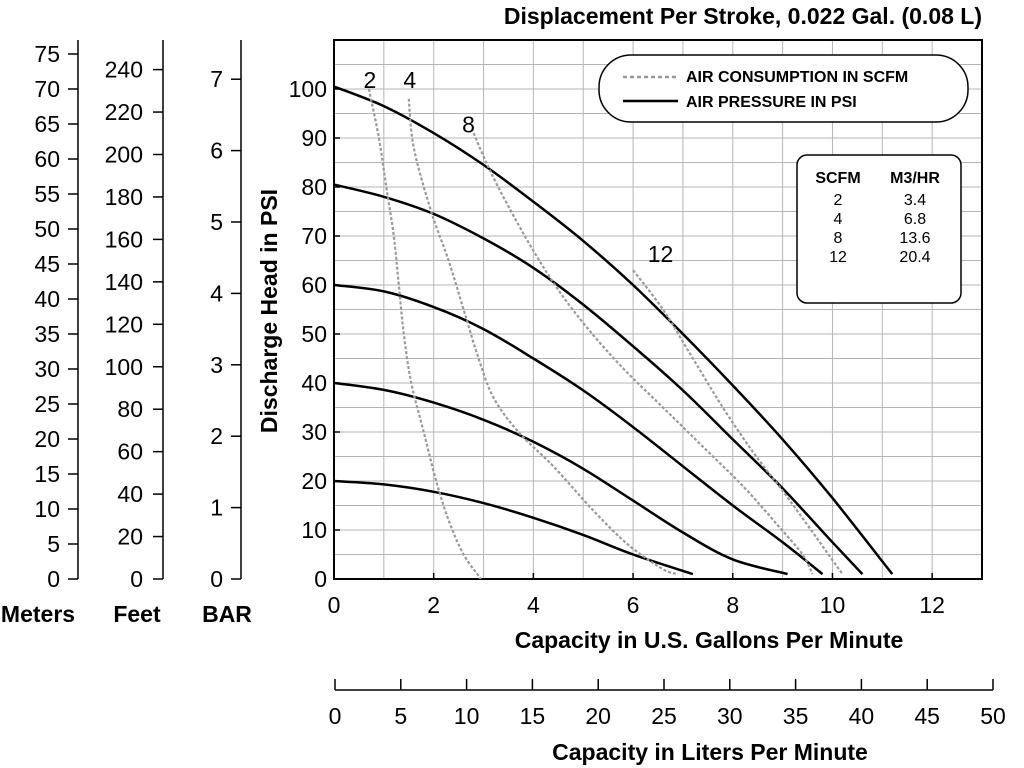  What do you see at coordinates (709, 640) in the screenshot?
I see `x-axis-title: Capacity in U.S. Gallons Per Minute` at bounding box center [709, 640].